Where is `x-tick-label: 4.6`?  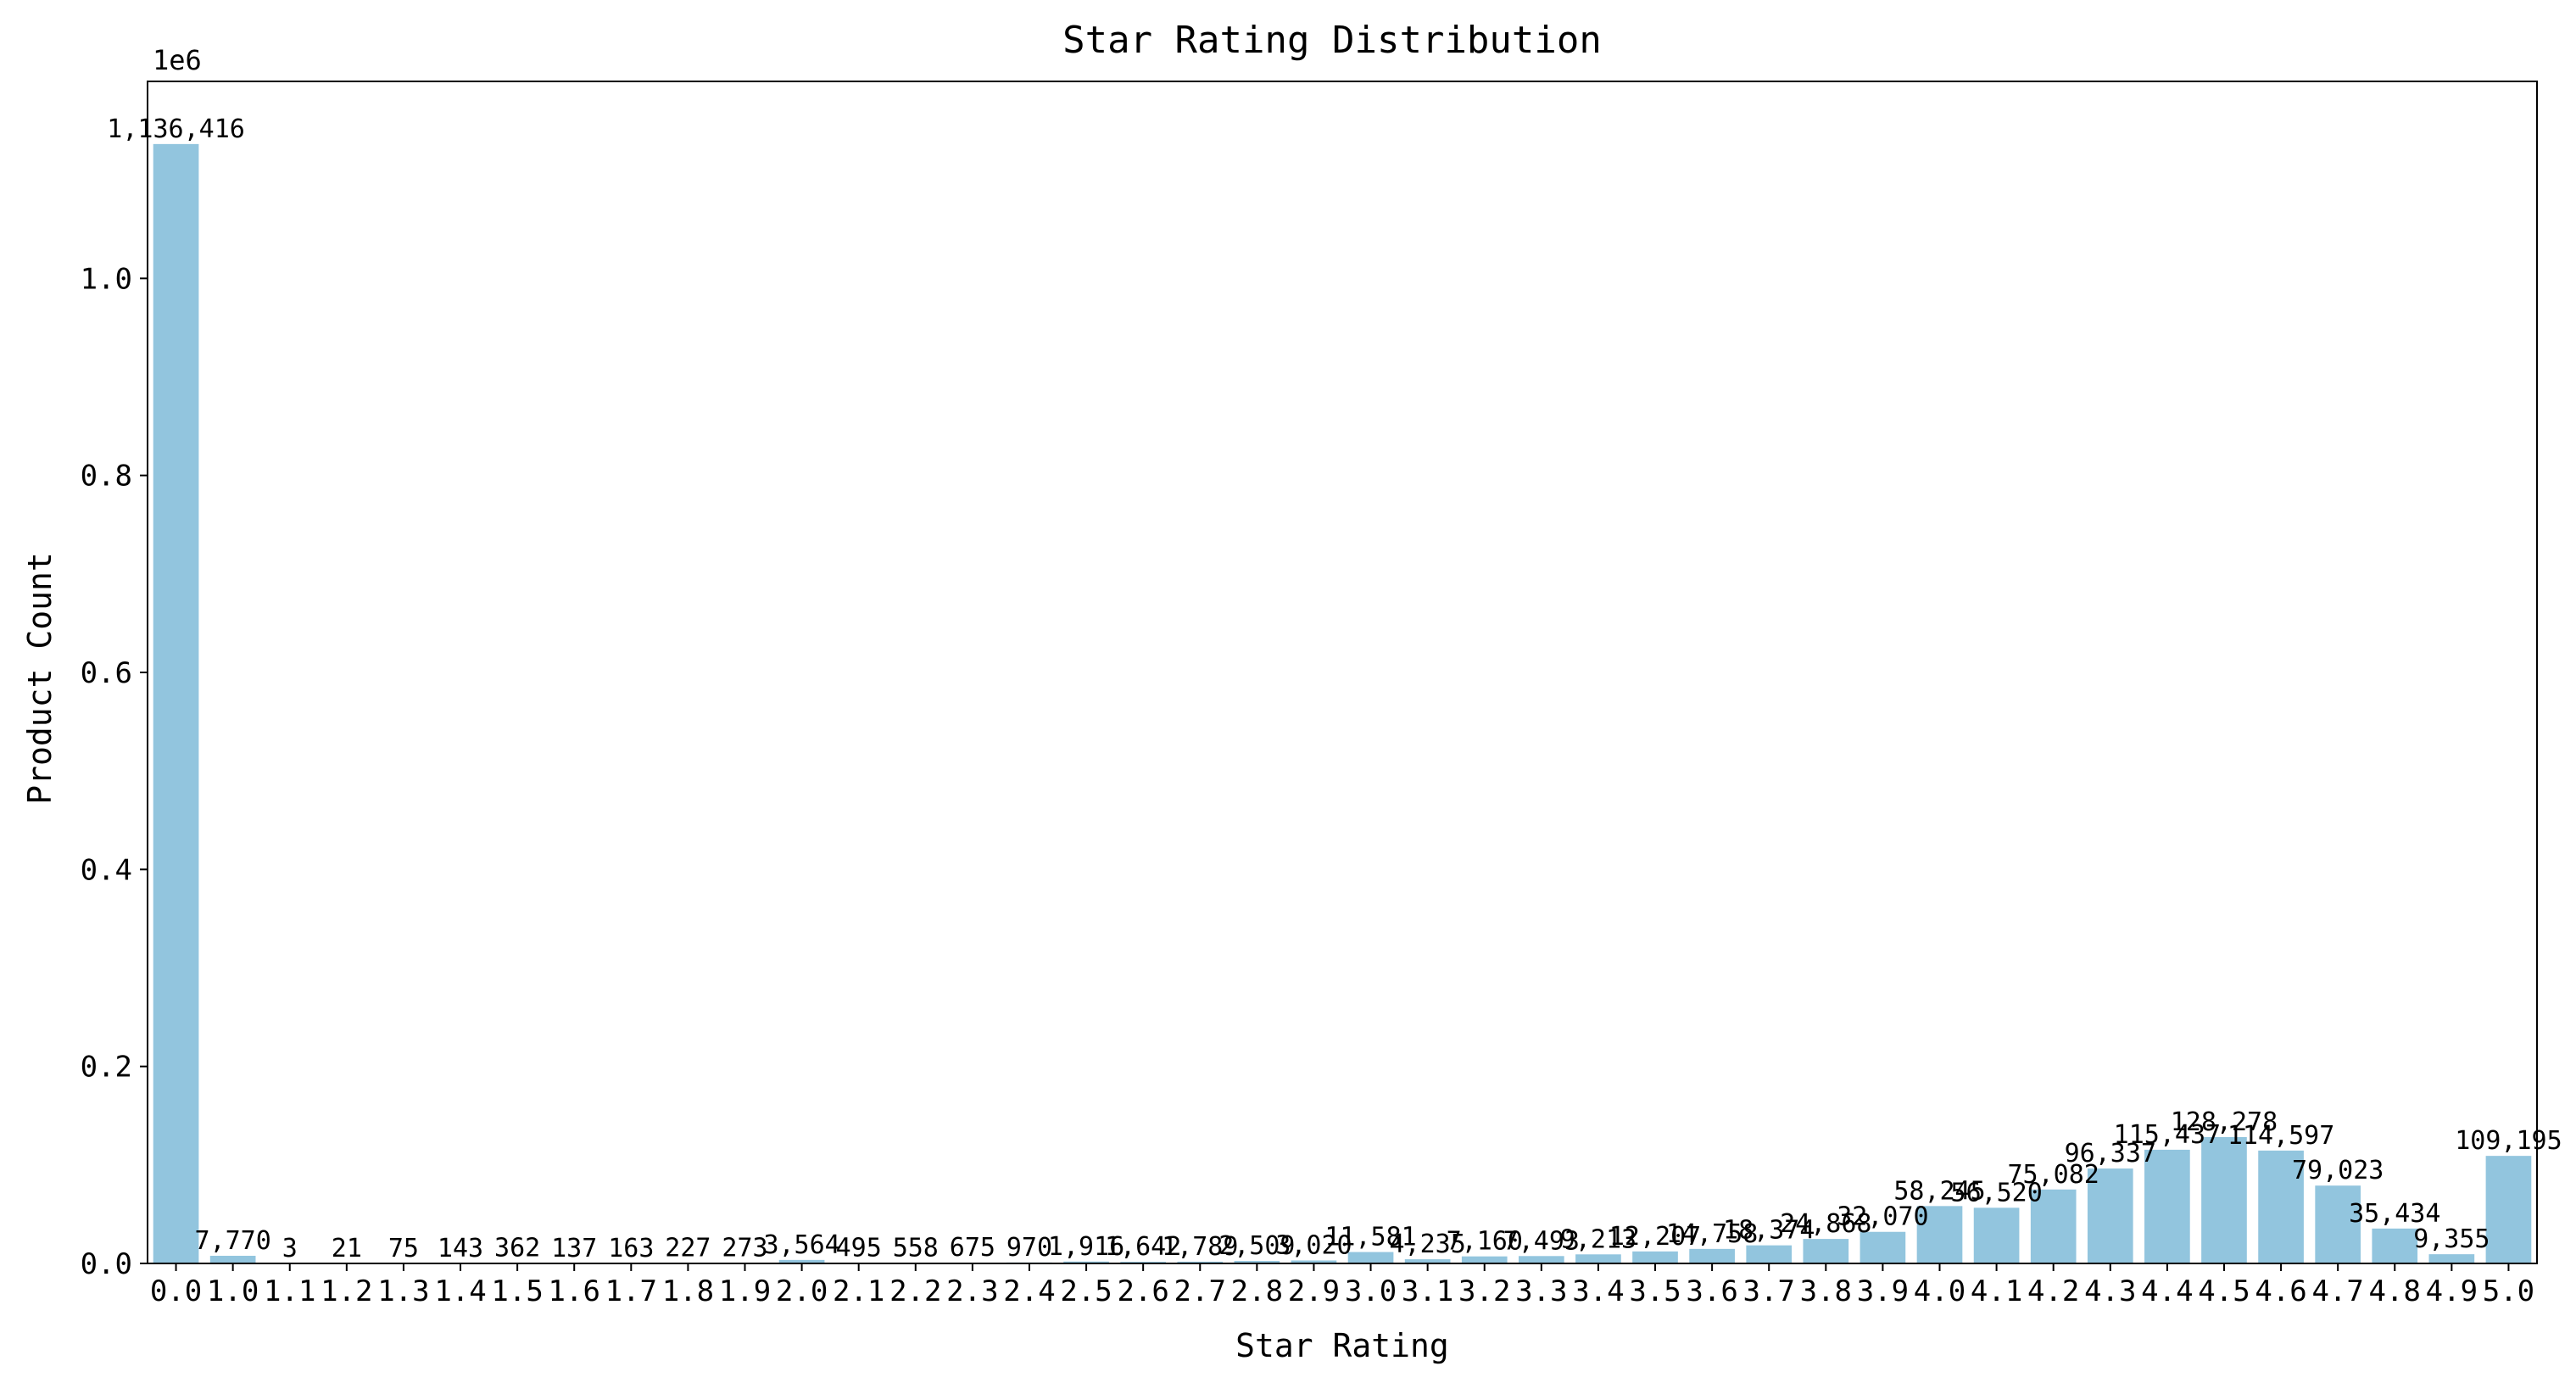
x-tick-label: 4.6 is located at coordinates (2280, 1291).